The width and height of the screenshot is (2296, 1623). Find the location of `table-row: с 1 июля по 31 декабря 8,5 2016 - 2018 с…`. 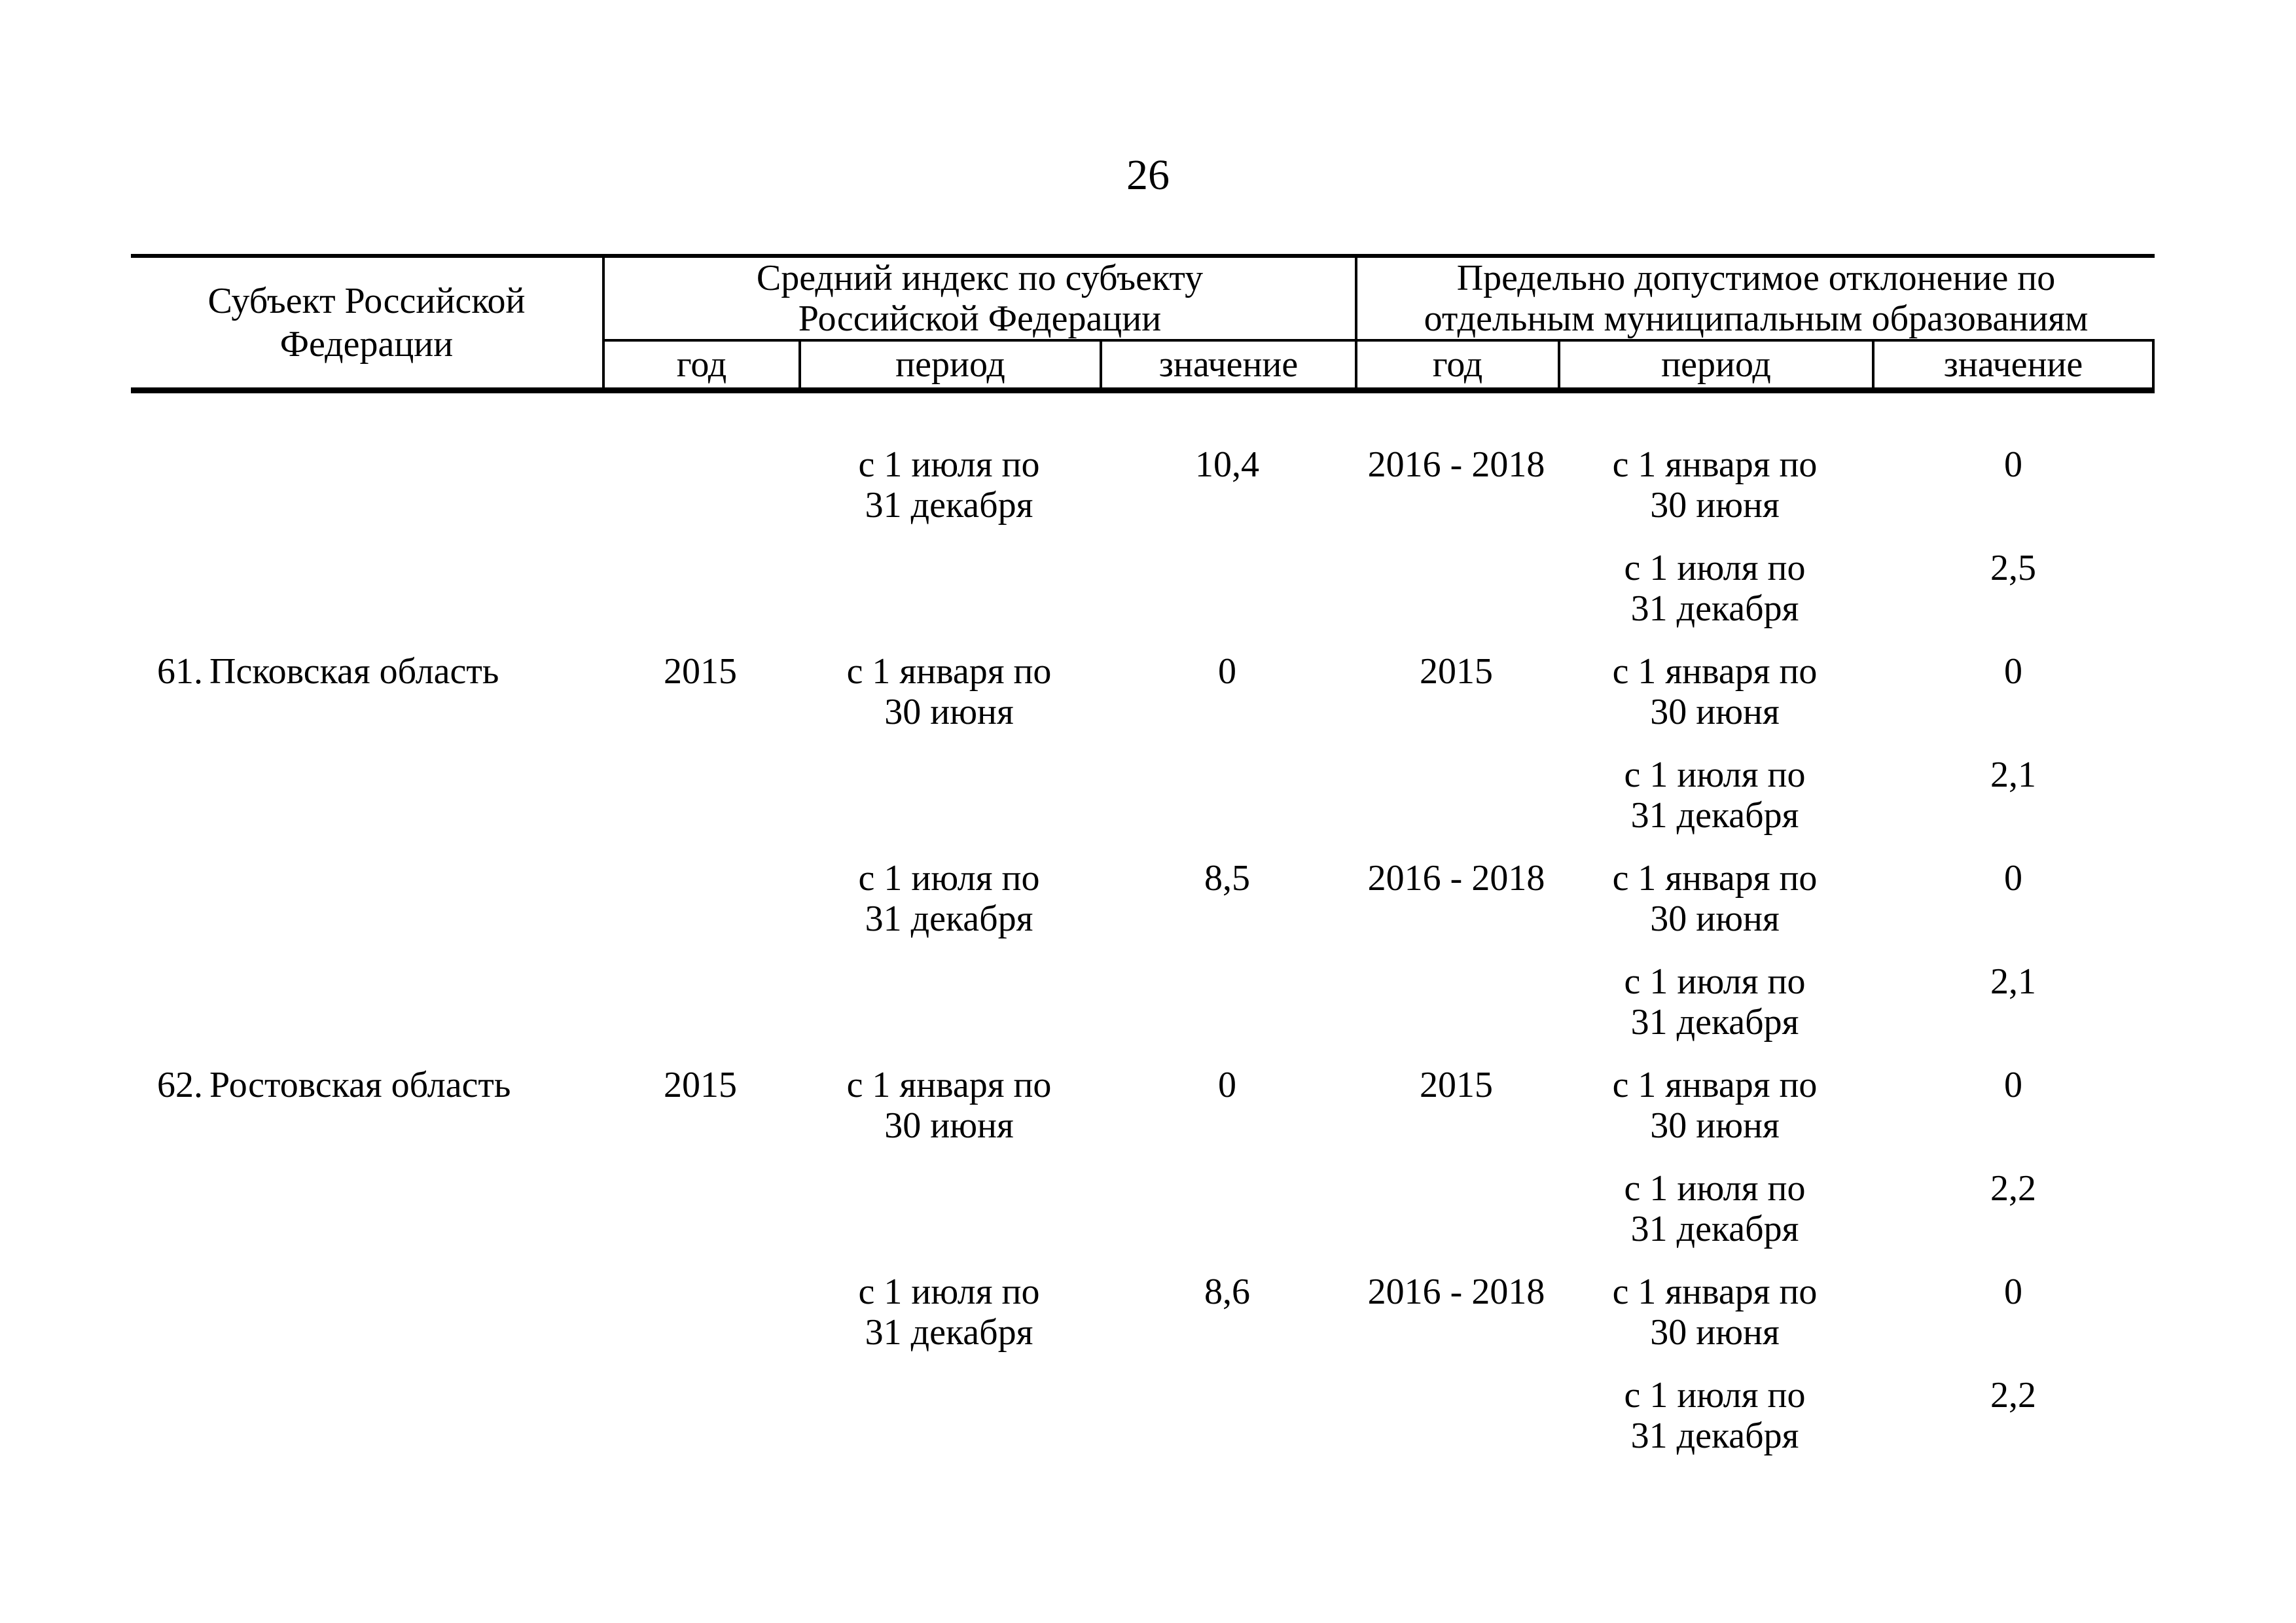

table-row: с 1 июля по 31 декабря 8,5 2016 - 2018 с… is located at coordinates (1143, 910).